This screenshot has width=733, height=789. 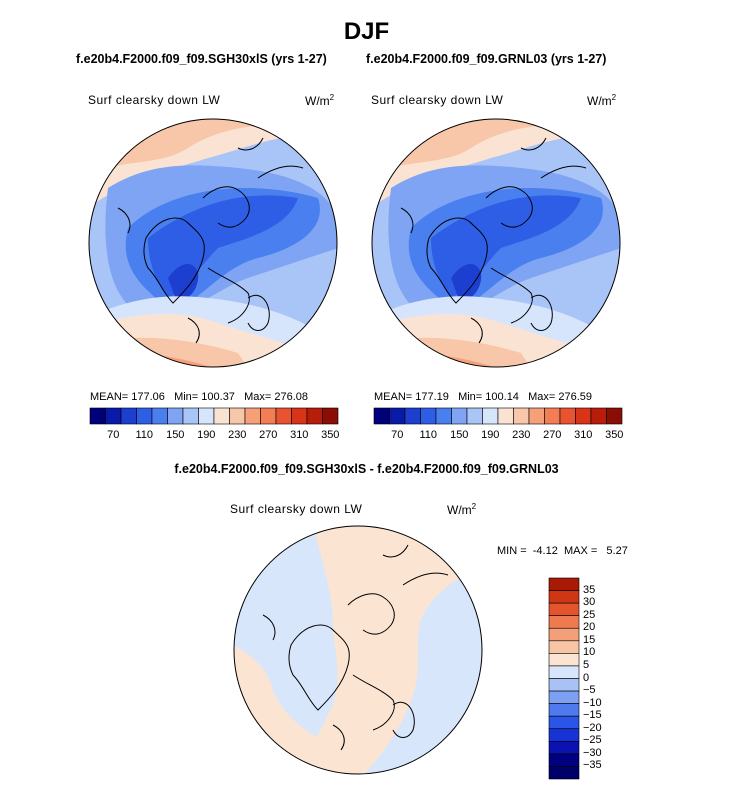 I want to click on difference-colorbar-tick-label: −5, so click(x=589, y=690).